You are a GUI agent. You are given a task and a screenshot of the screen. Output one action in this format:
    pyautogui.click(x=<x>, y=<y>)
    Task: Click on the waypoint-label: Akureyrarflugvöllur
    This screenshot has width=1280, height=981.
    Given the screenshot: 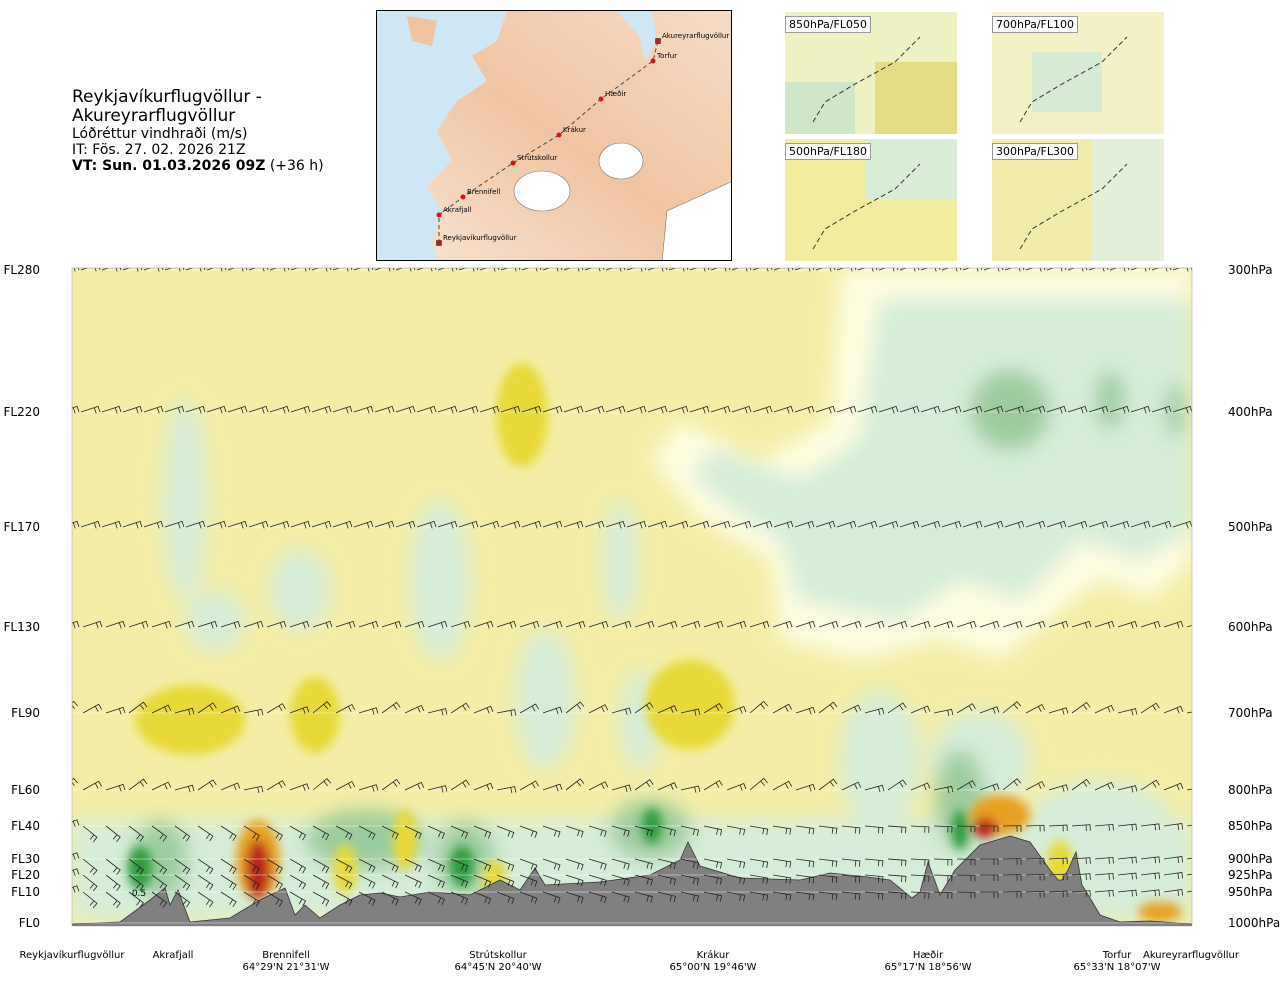 What is the action you would take?
    pyautogui.click(x=695, y=36)
    